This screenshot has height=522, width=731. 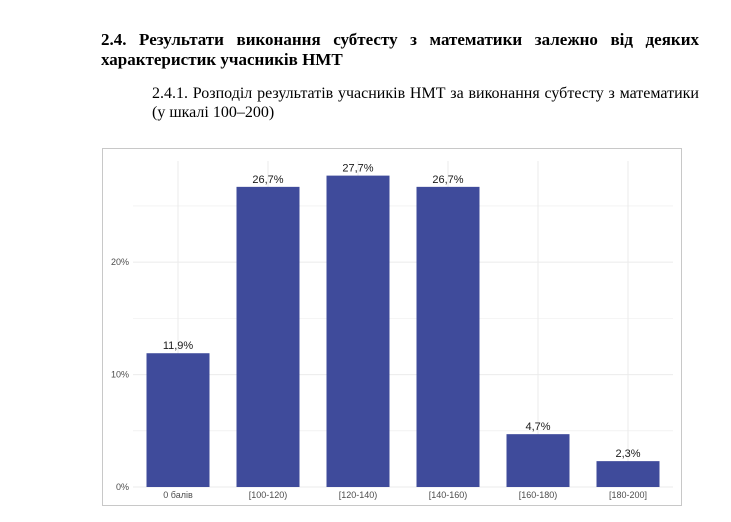 What do you see at coordinates (448, 495) in the screenshot?
I see `x-tick-label: [140-160)` at bounding box center [448, 495].